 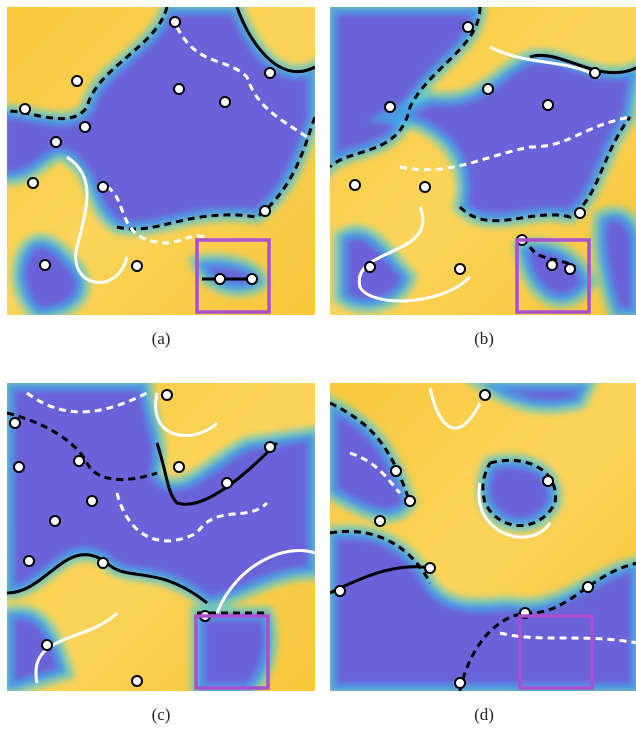 What do you see at coordinates (484, 714) in the screenshot?
I see `caption: (d)` at bounding box center [484, 714].